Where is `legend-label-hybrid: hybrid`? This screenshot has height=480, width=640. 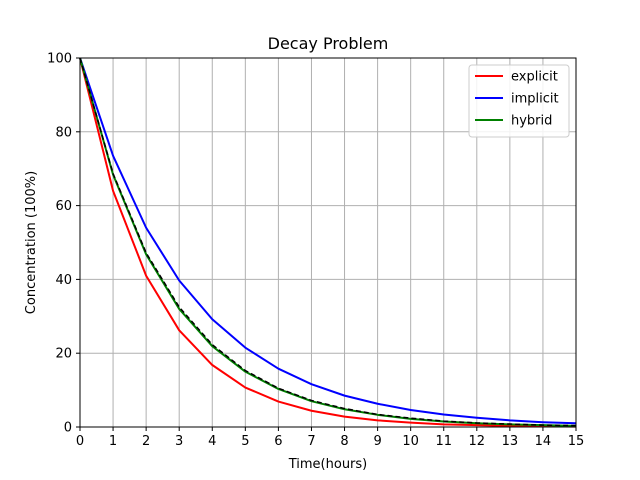
legend-label-hybrid: hybrid is located at coordinates (531, 121).